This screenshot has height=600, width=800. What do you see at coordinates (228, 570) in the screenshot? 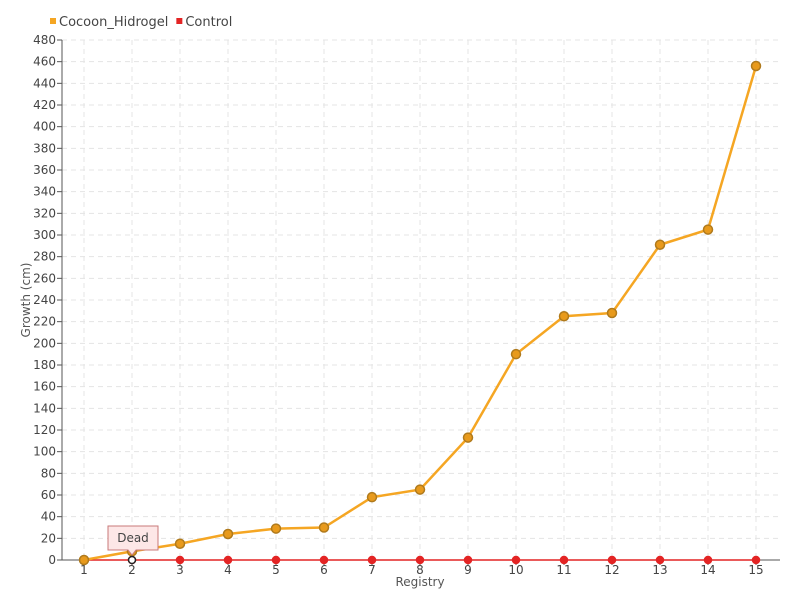
I see `x-tick-label: 4` at bounding box center [228, 570].